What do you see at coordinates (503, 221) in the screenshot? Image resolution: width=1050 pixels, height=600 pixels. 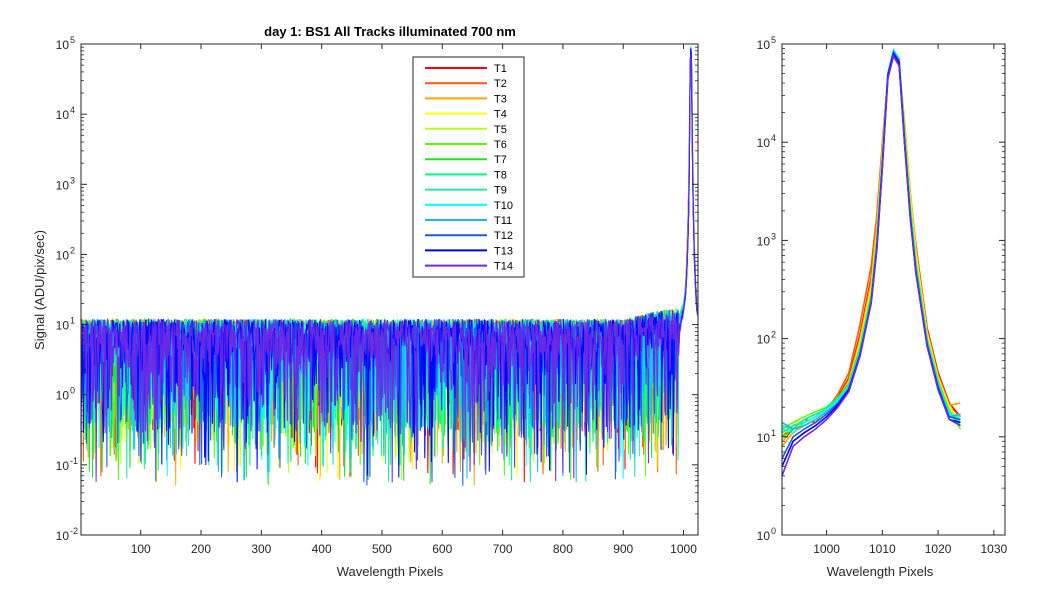 I see `legend-label-T11: T11` at bounding box center [503, 221].